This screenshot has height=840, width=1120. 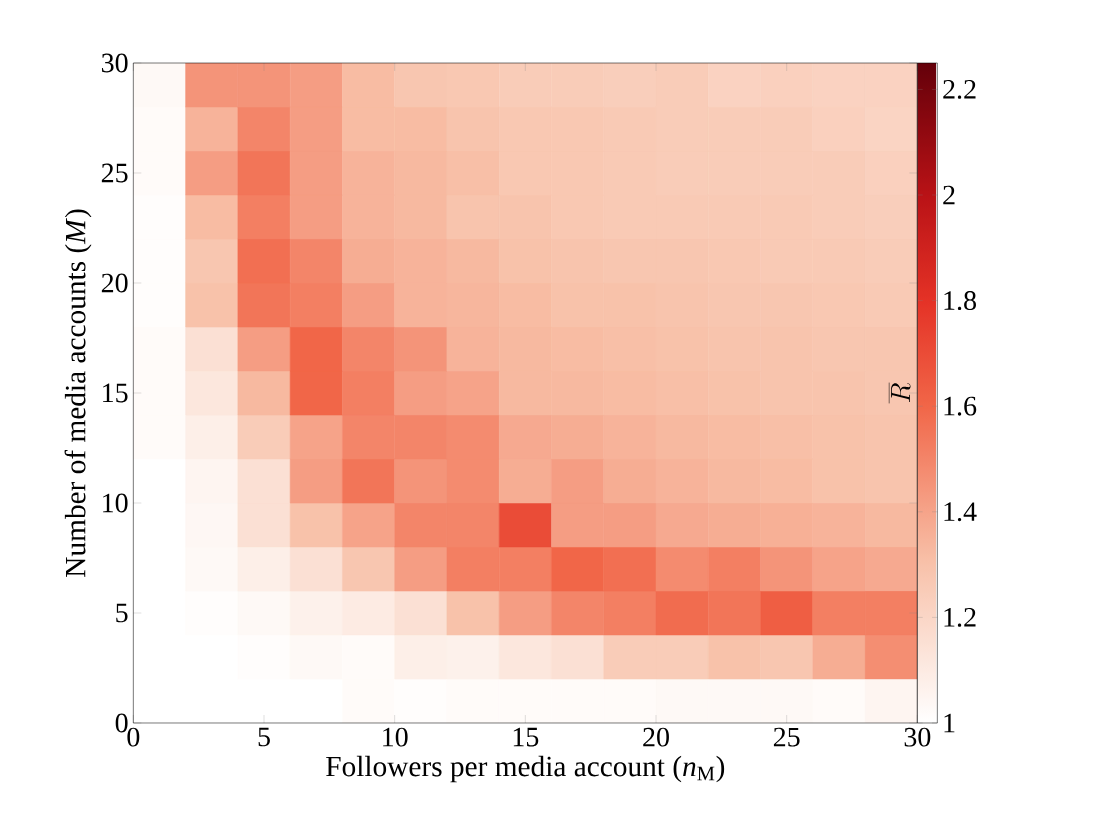 I want to click on color-bar-label: 1.2, so click(x=960, y=617).